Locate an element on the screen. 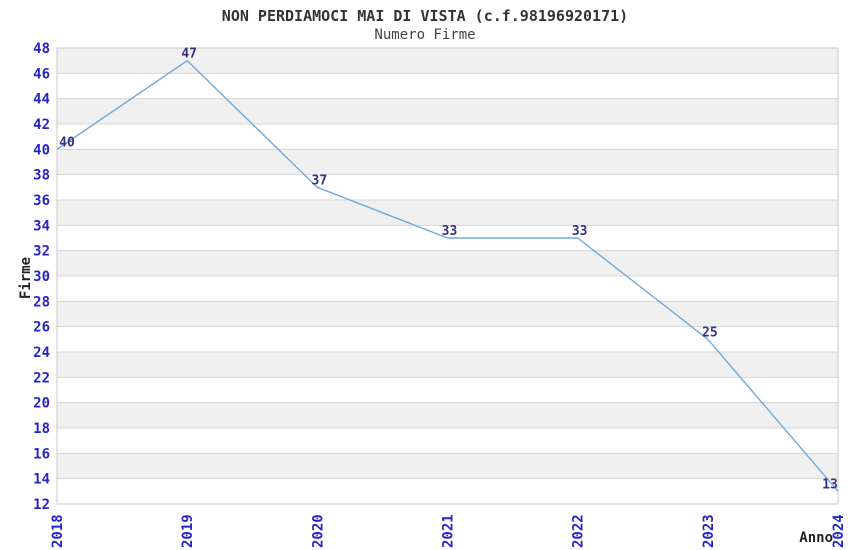  y-tick-label: 26 is located at coordinates (41, 328).